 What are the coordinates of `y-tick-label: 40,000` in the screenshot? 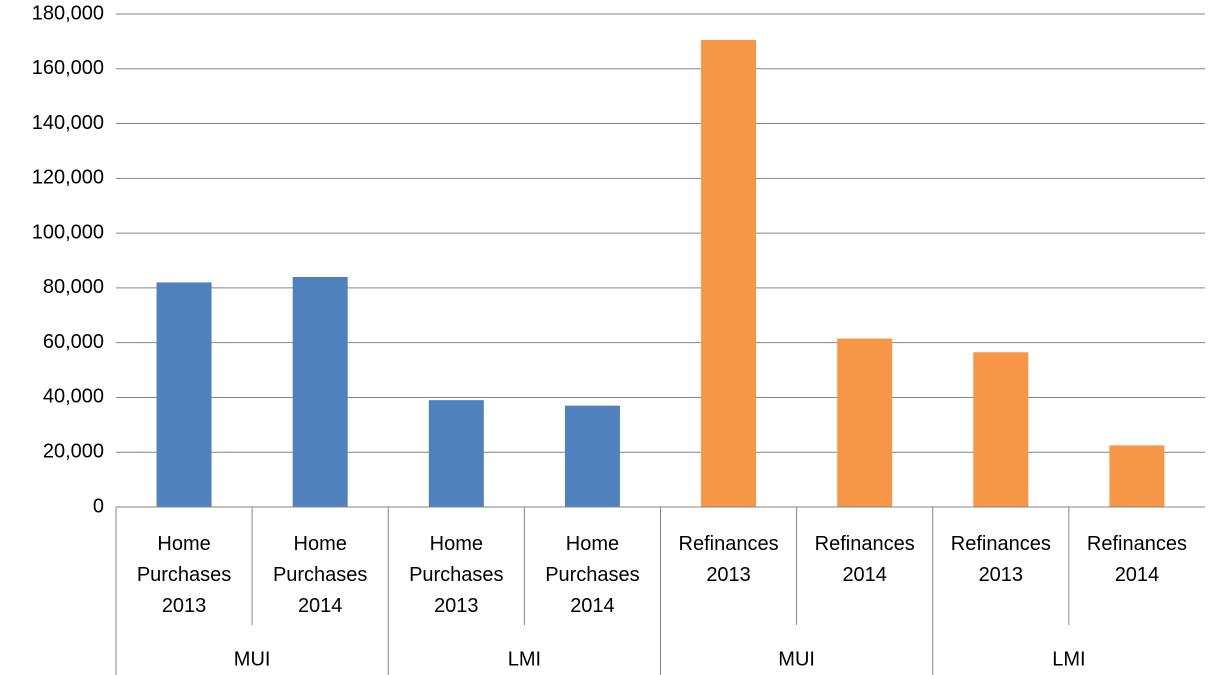 It's located at (73, 397).